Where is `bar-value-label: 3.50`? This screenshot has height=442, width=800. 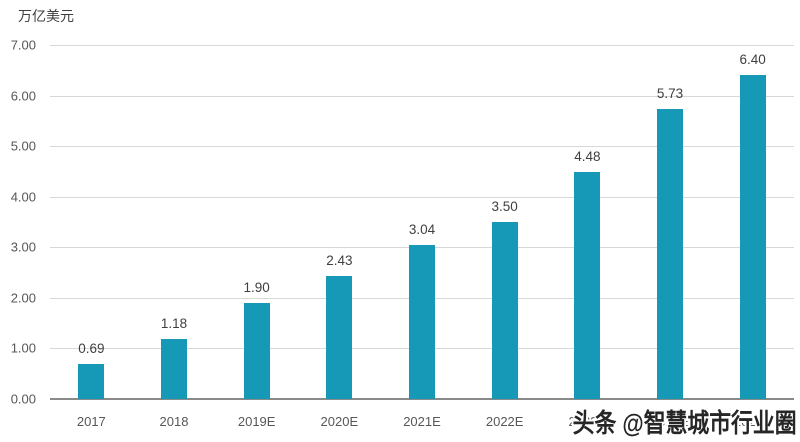 bar-value-label: 3.50 is located at coordinates (504, 206).